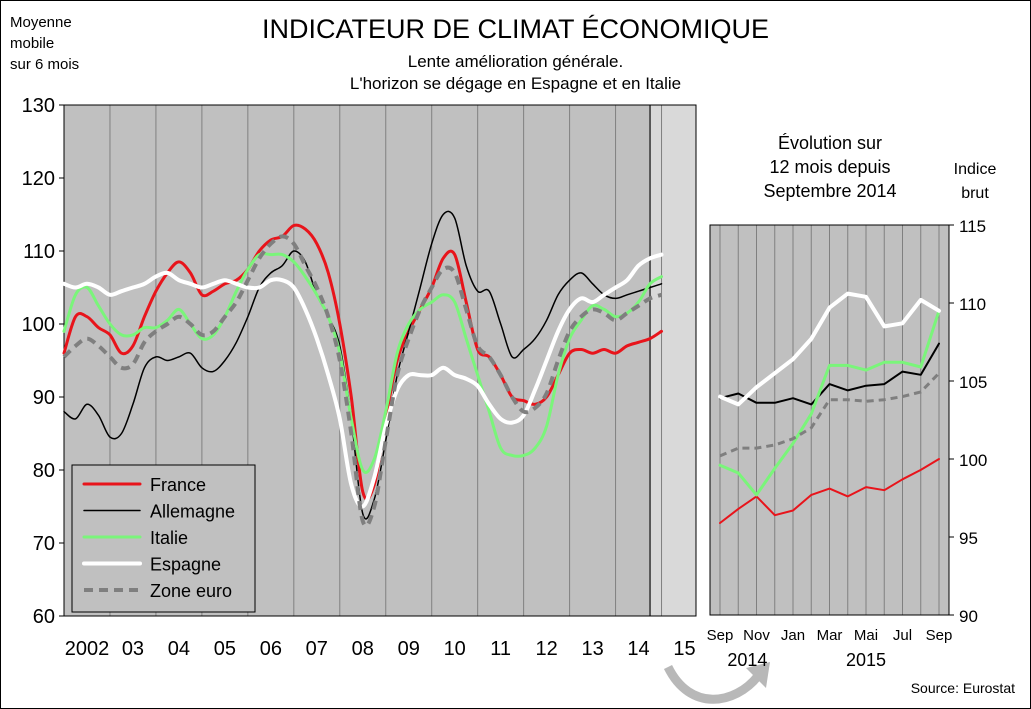 The width and height of the screenshot is (1031, 709). What do you see at coordinates (975, 169) in the screenshot?
I see `right-ylabel-line-1: Indice` at bounding box center [975, 169].